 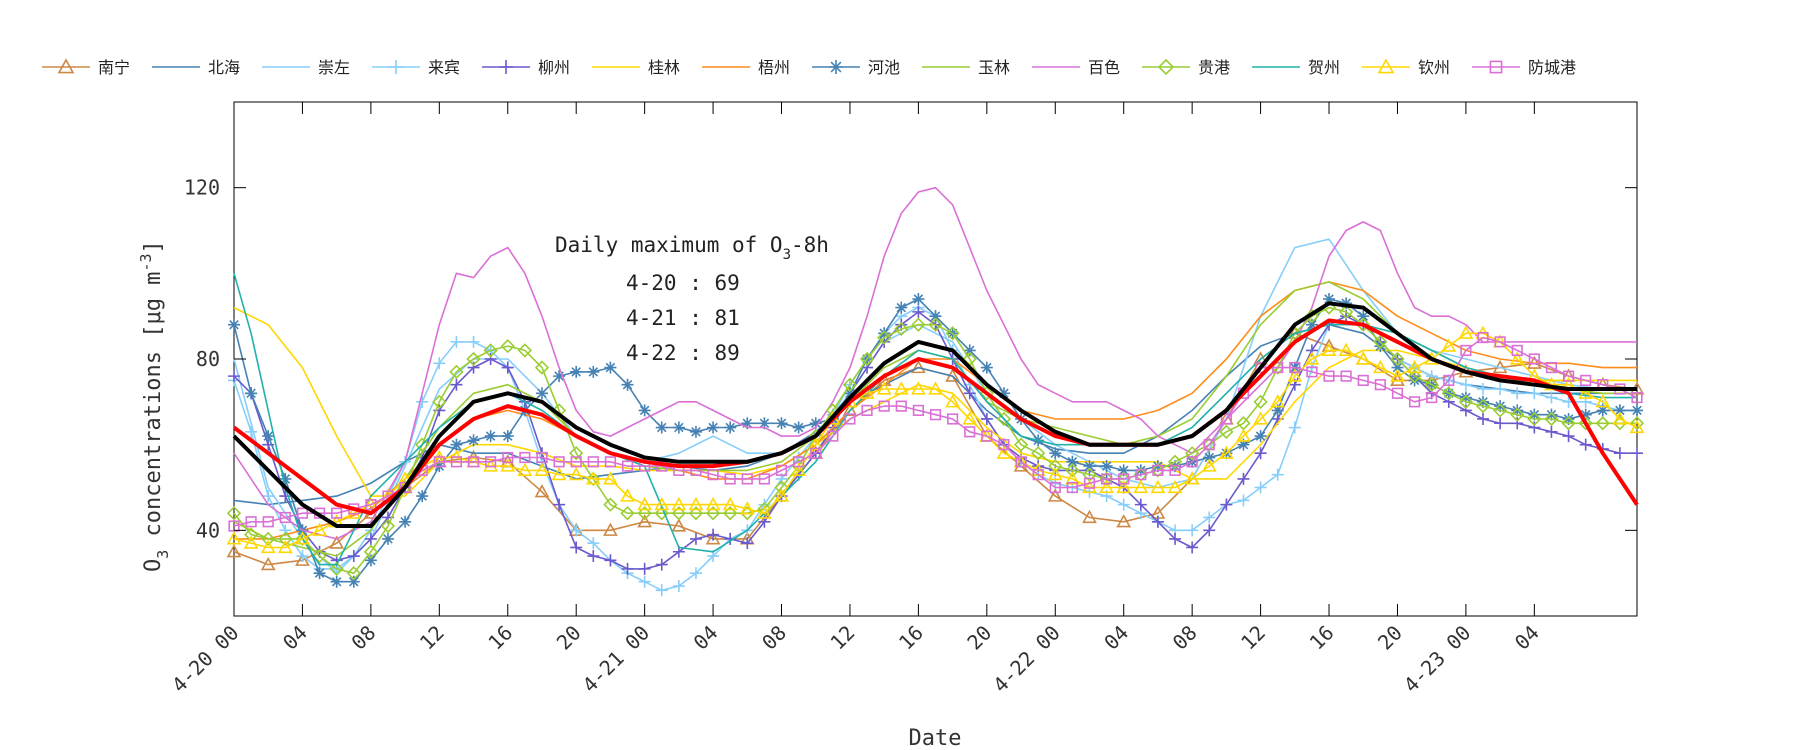 I want to click on legend-label: 桂林, so click(x=664, y=67).